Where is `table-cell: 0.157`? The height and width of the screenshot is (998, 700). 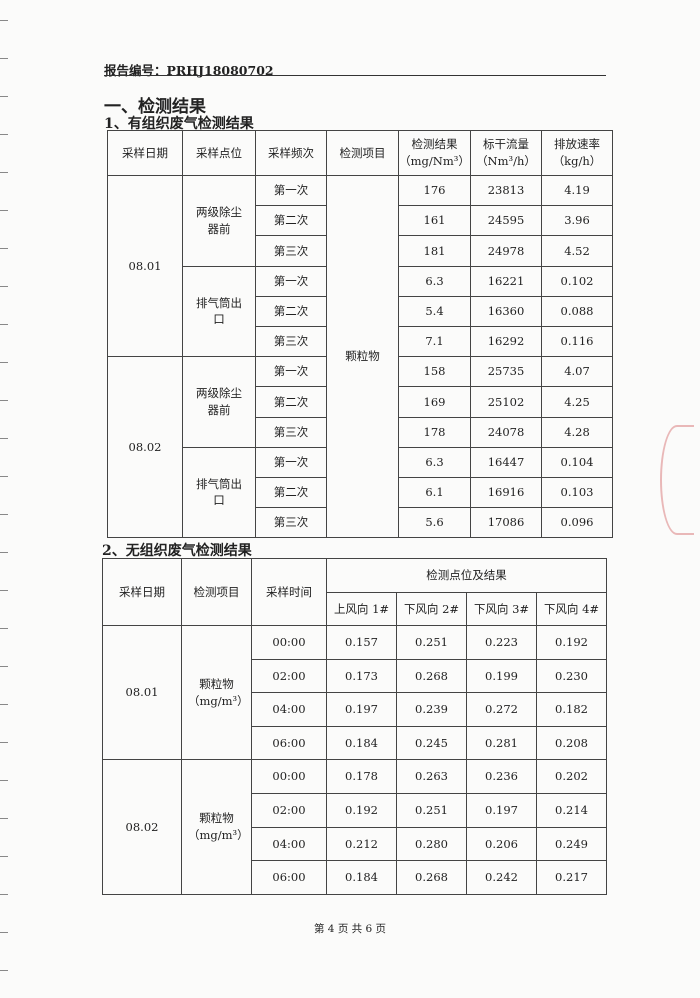 table-cell: 0.157 is located at coordinates (361, 642).